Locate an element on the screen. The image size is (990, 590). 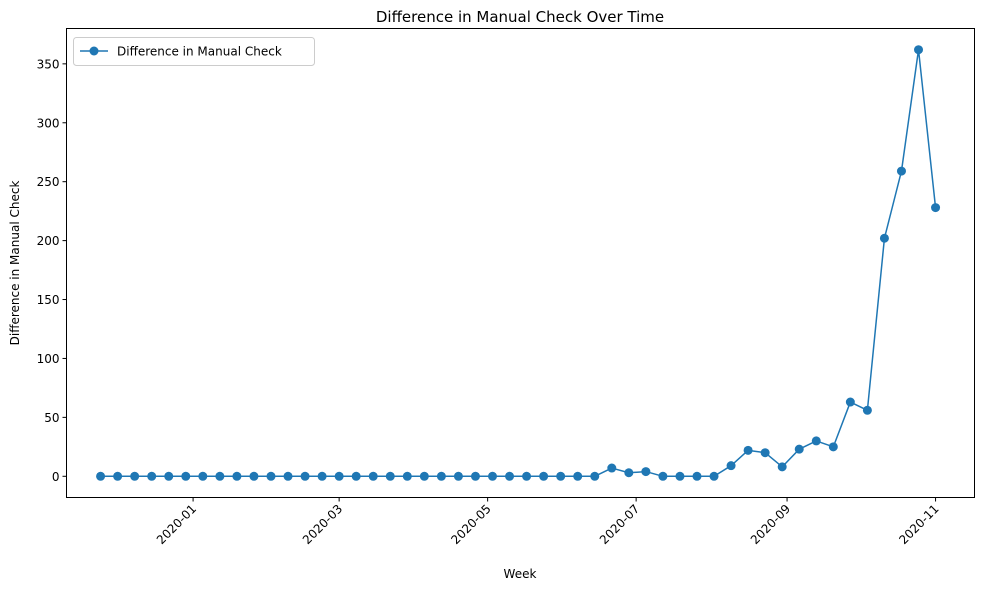
x-tick-label: 2020-03 is located at coordinates (322, 524).